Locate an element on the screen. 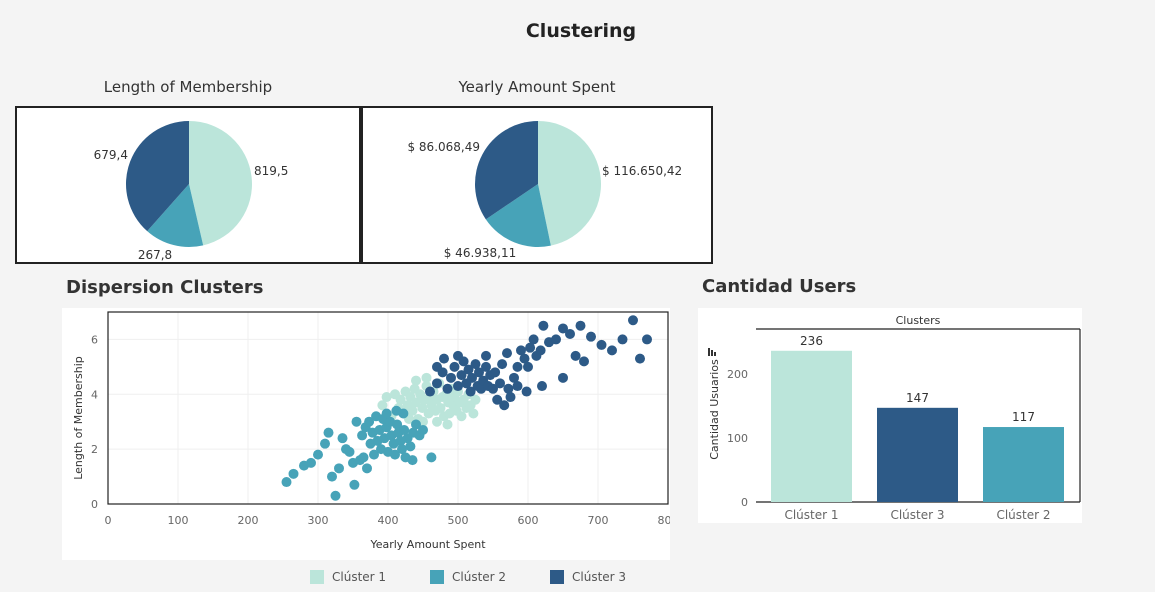 Image resolution: width=1155 pixels, height=592 pixels. legend-item-cluster-2: Clúster 2 is located at coordinates (490, 577).